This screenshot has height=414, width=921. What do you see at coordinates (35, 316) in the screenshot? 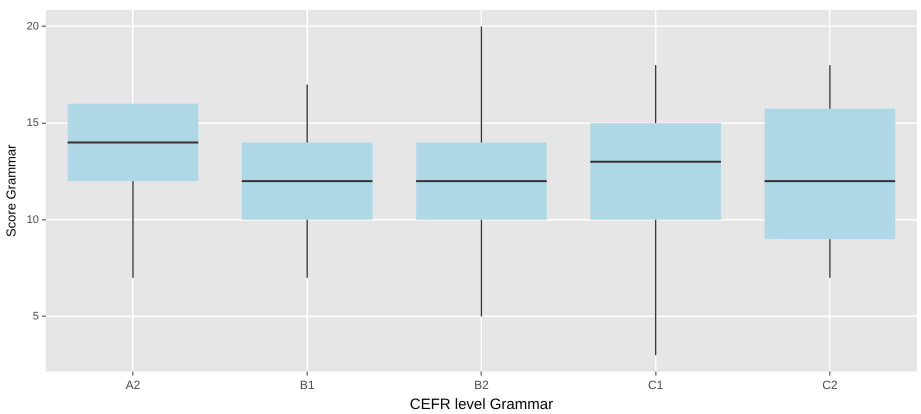
I see `y-tick-label: 5` at bounding box center [35, 316].